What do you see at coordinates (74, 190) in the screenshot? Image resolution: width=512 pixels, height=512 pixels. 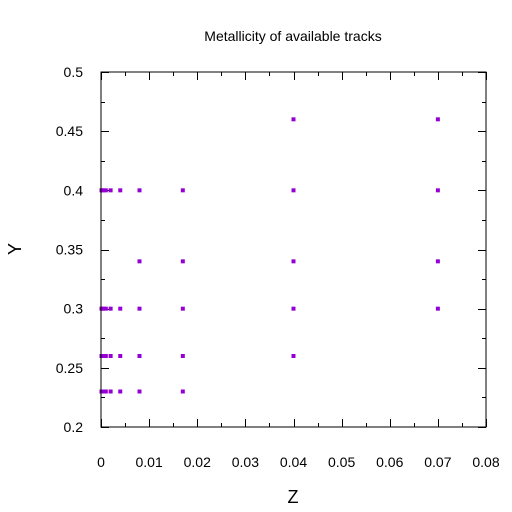 I see `y-tick-label: 0.4` at bounding box center [74, 190].